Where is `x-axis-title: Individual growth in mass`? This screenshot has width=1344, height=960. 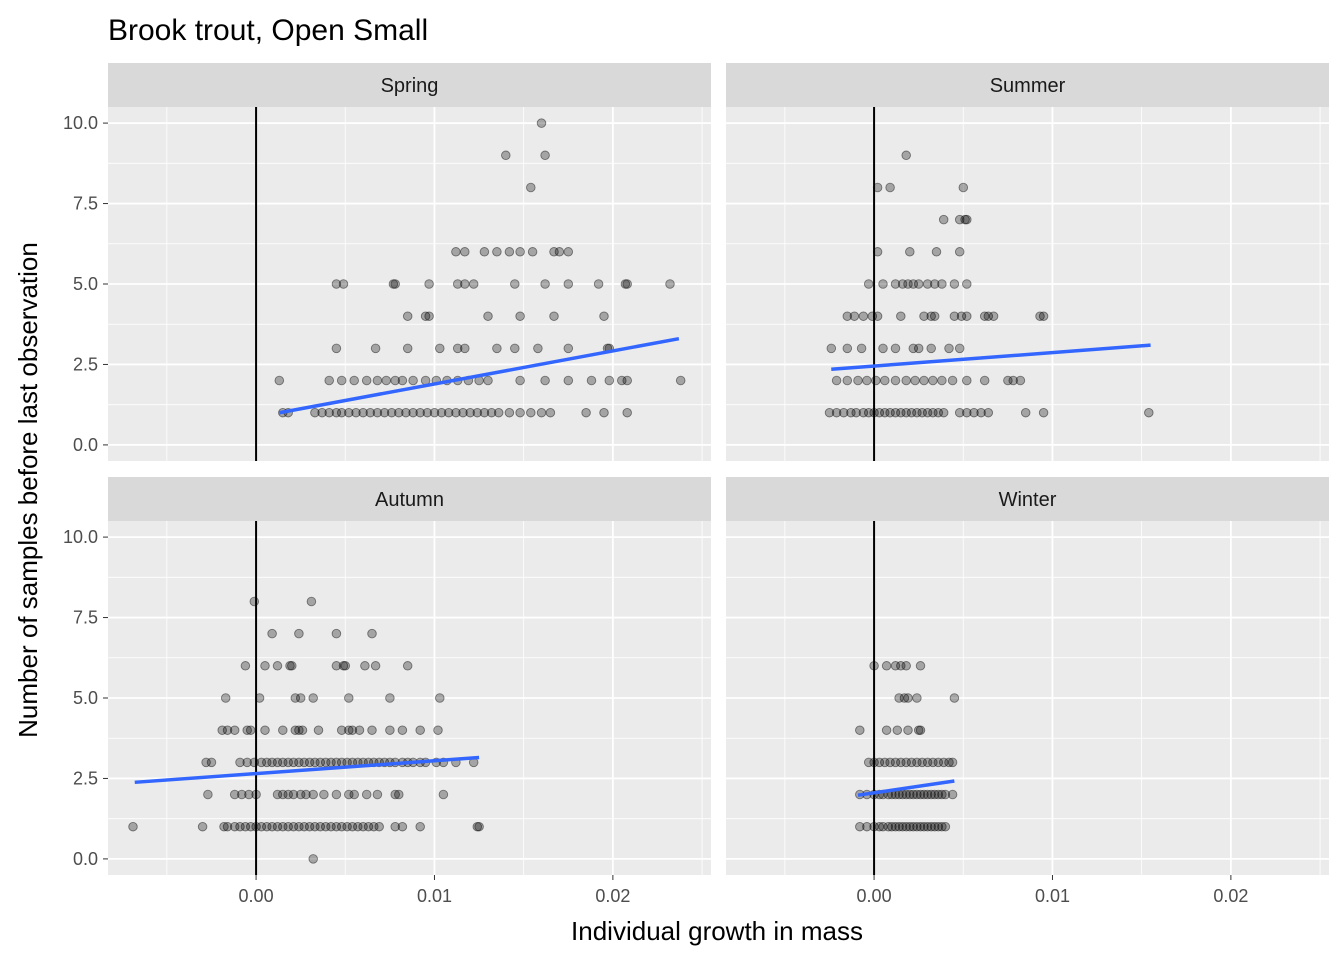 x-axis-title: Individual growth in mass is located at coordinates (717, 931).